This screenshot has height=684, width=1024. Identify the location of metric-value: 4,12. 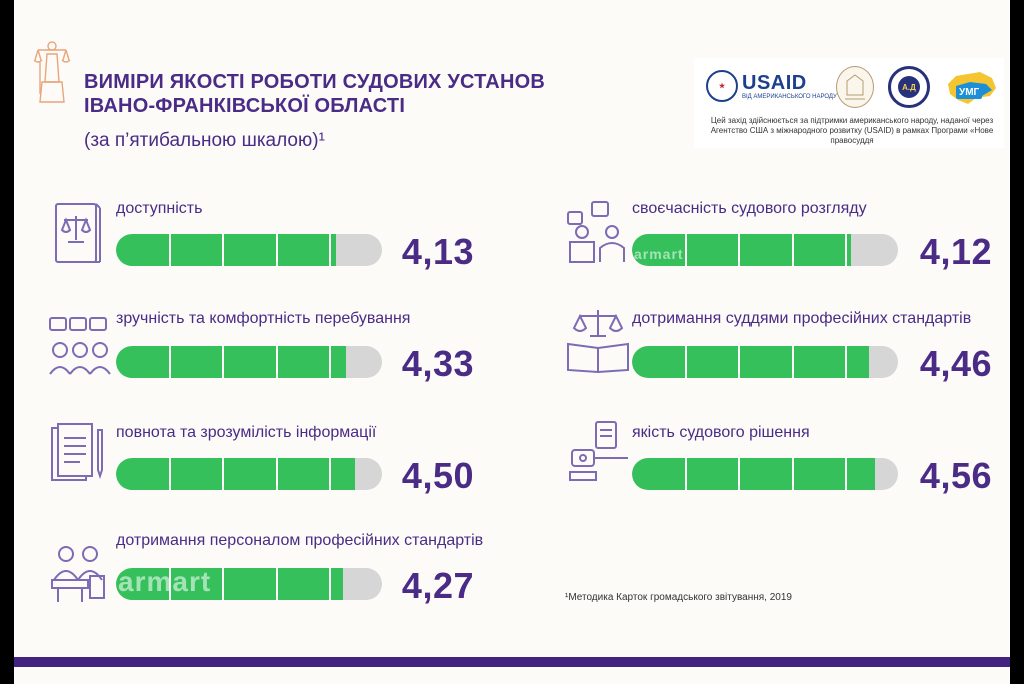
(955, 251).